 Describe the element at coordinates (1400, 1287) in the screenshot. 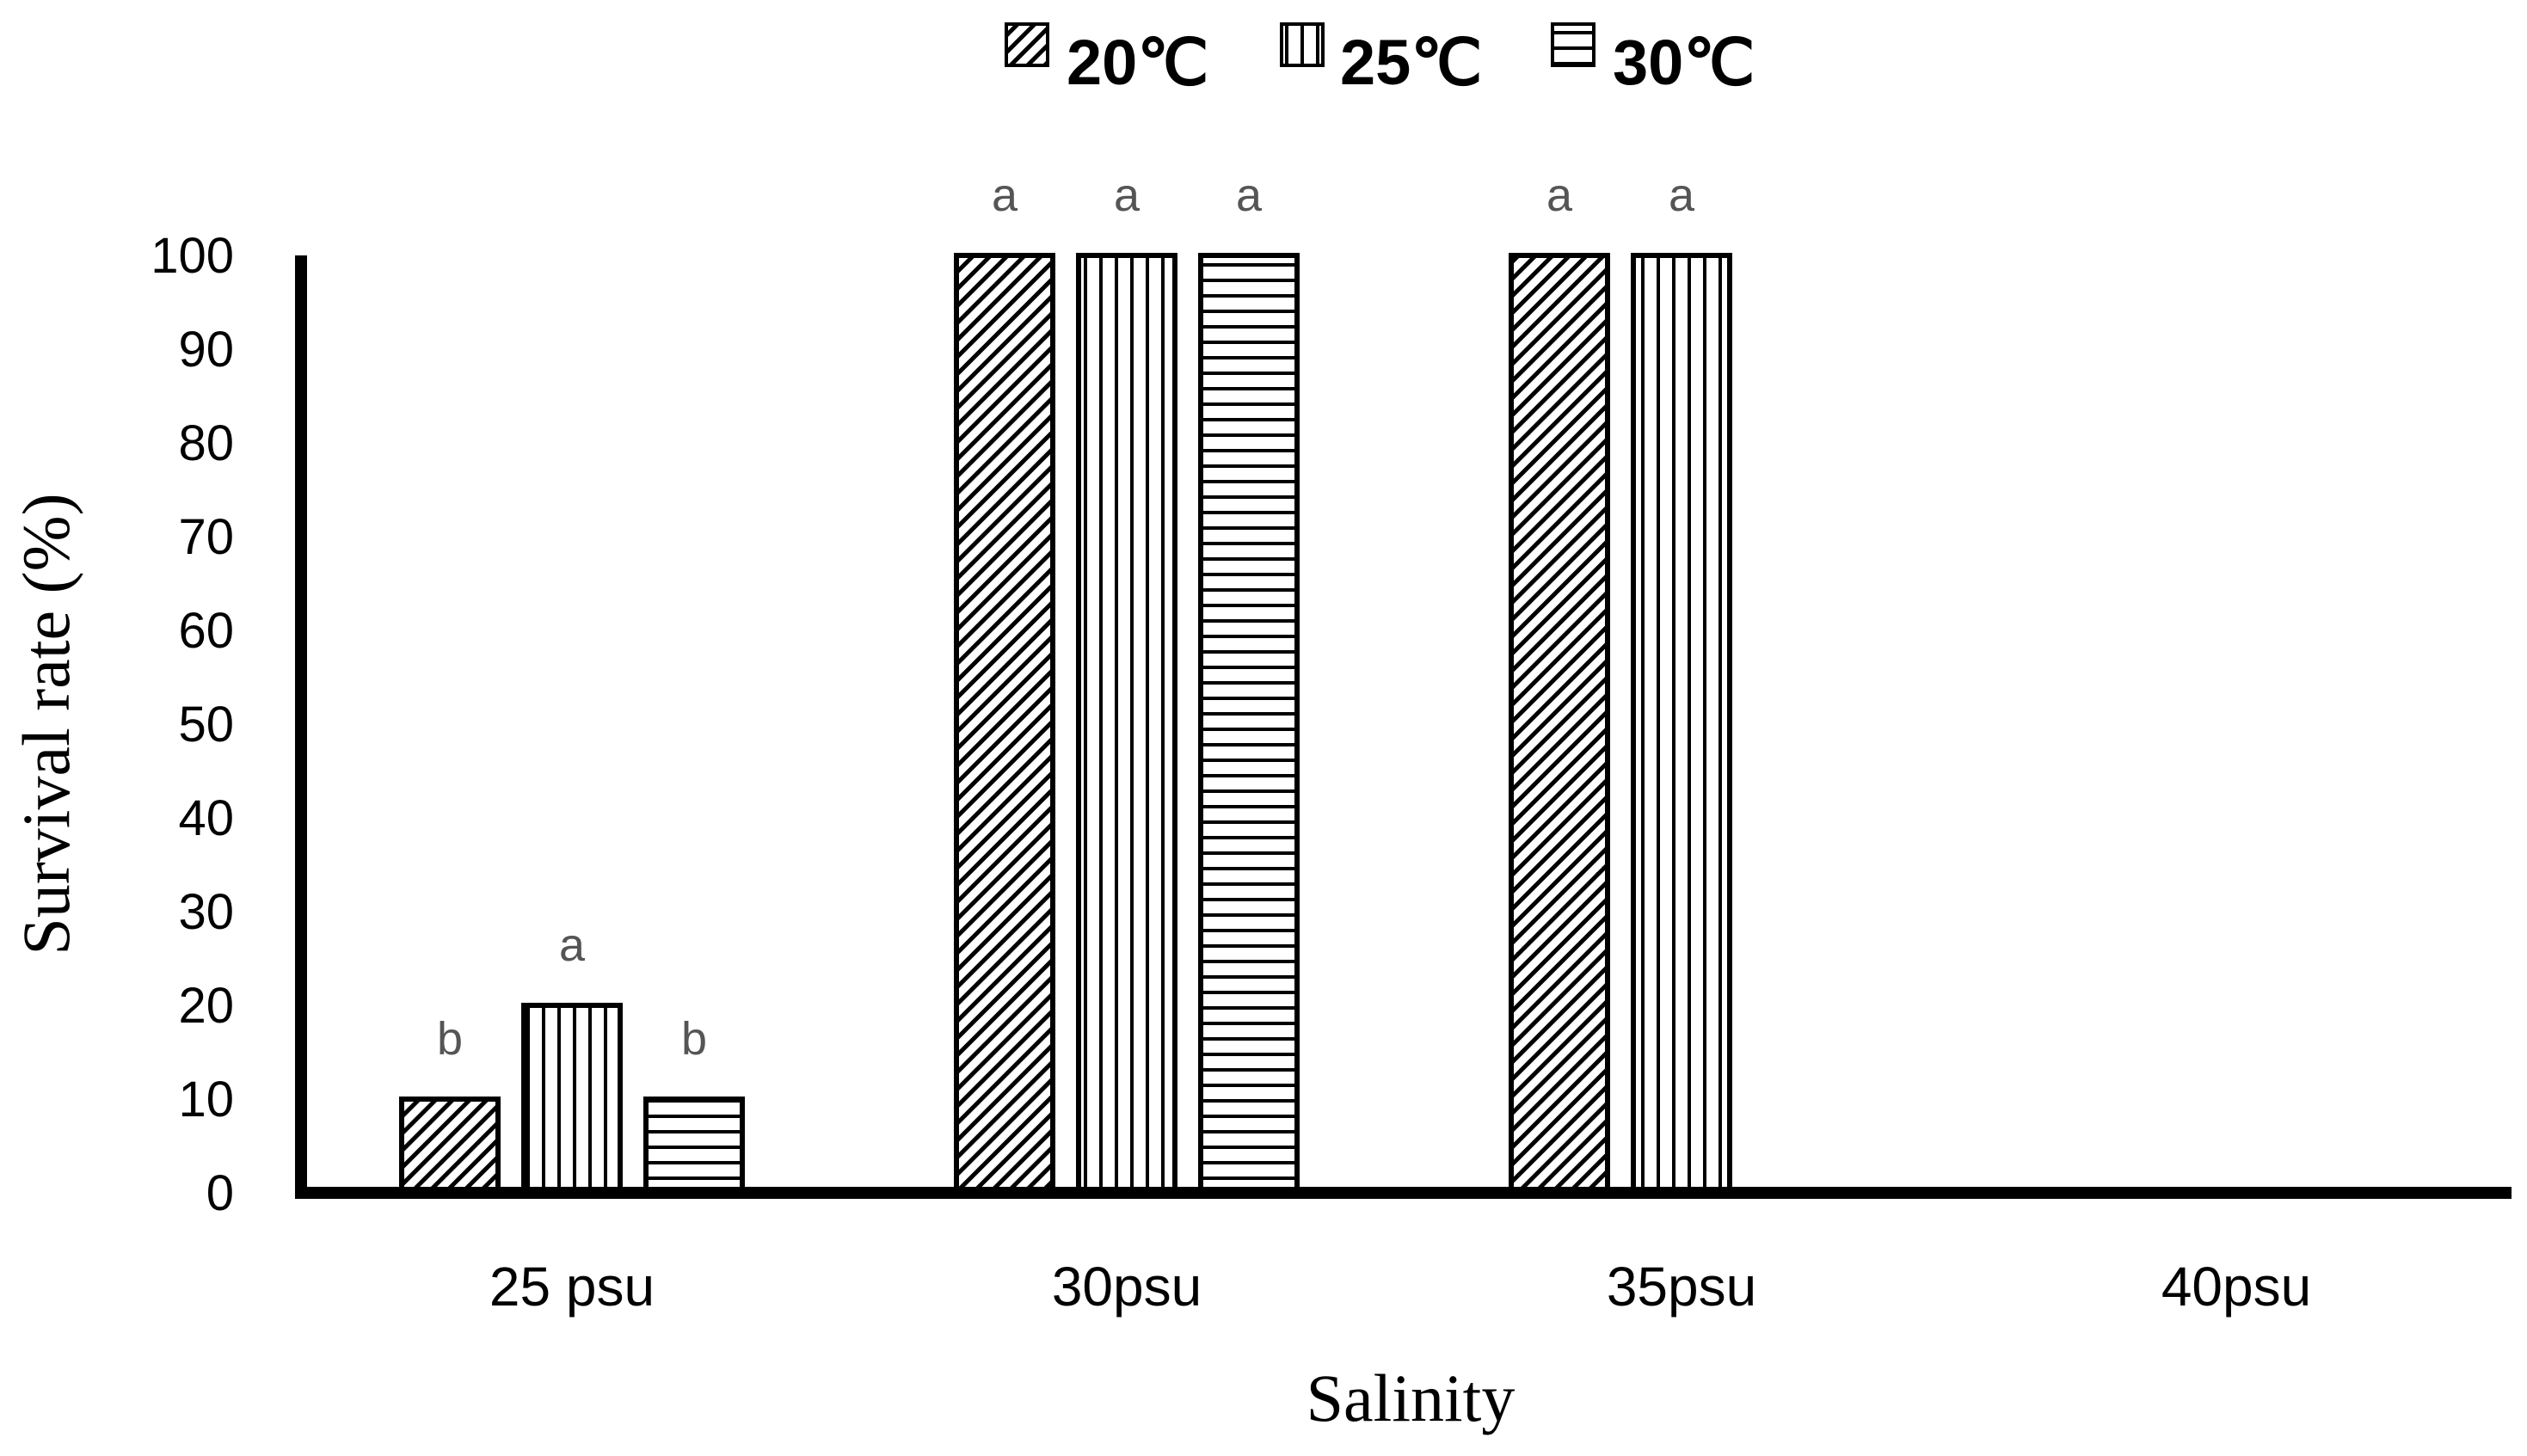

I see `x-axis-categories: 25 psu 30psu 35psu 40psu` at that location.